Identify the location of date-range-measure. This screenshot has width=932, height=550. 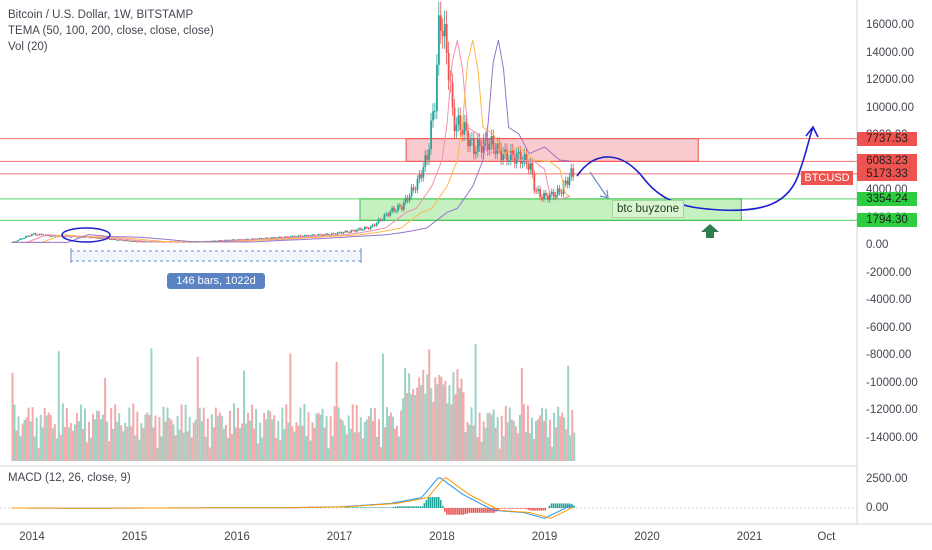
(216, 256).